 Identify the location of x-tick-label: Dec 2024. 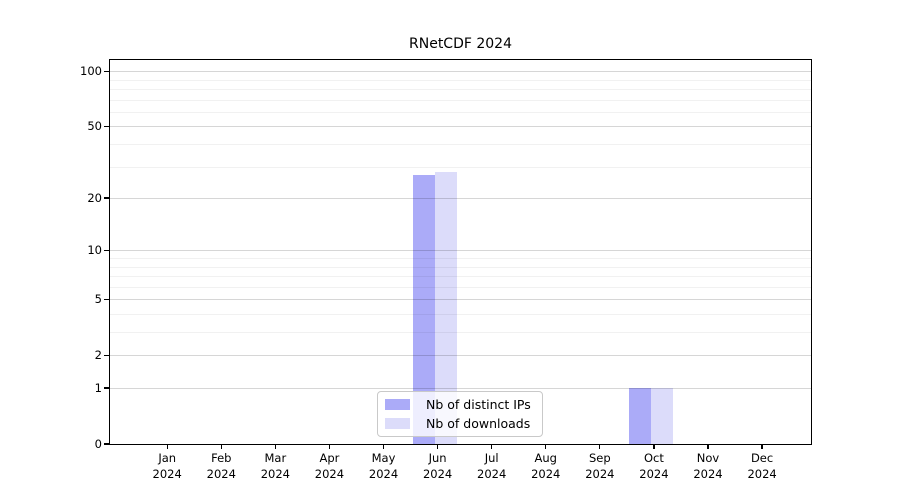
(761, 466).